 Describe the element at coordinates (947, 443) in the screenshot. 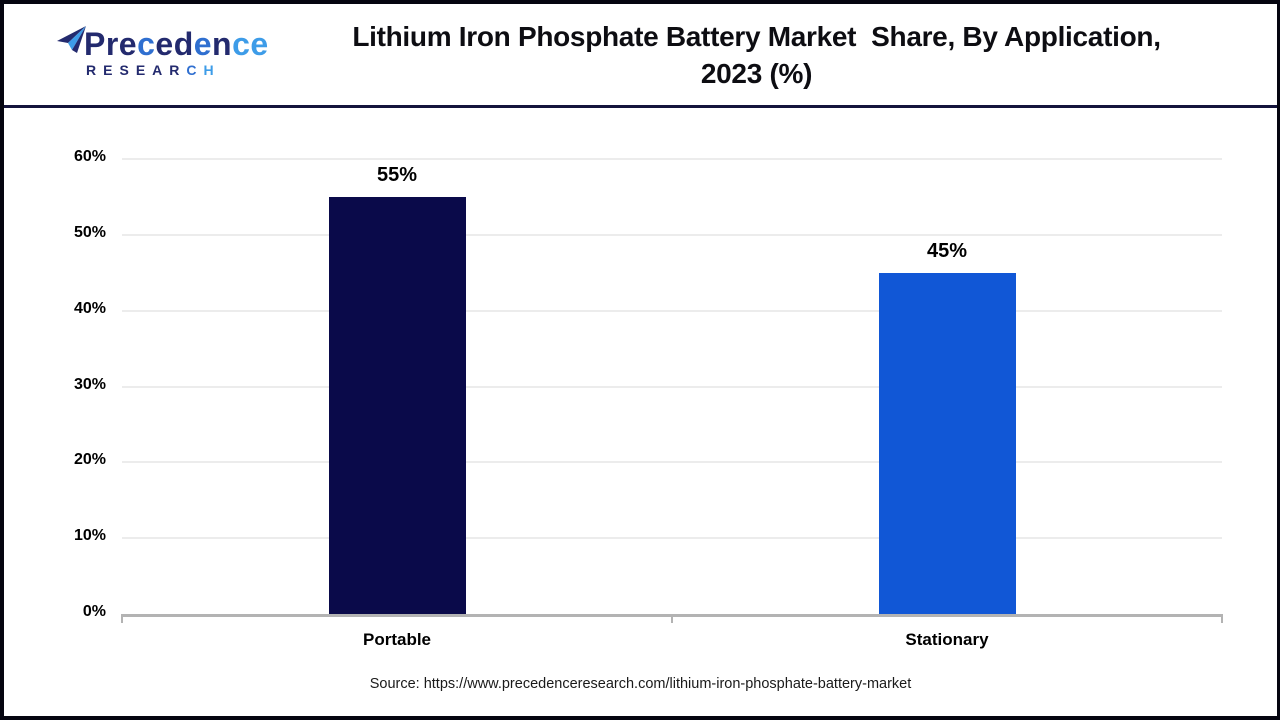

I see `bar-stationary` at that location.